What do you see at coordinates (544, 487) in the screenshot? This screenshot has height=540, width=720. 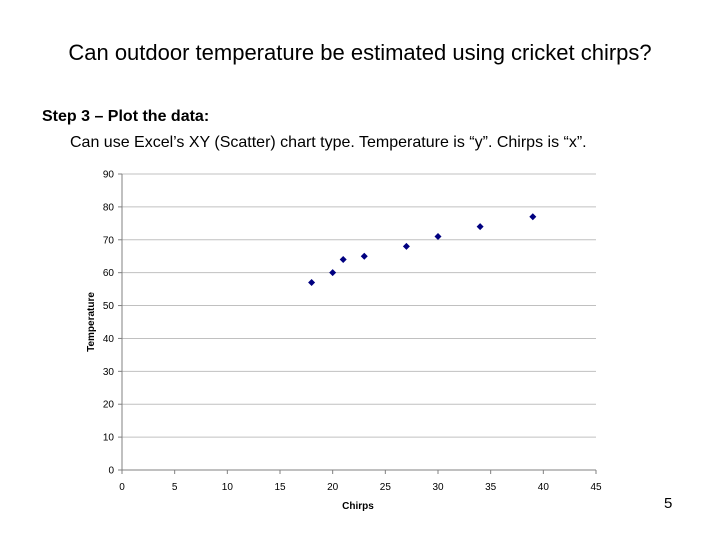 I see `x-tick-label: 40` at bounding box center [544, 487].